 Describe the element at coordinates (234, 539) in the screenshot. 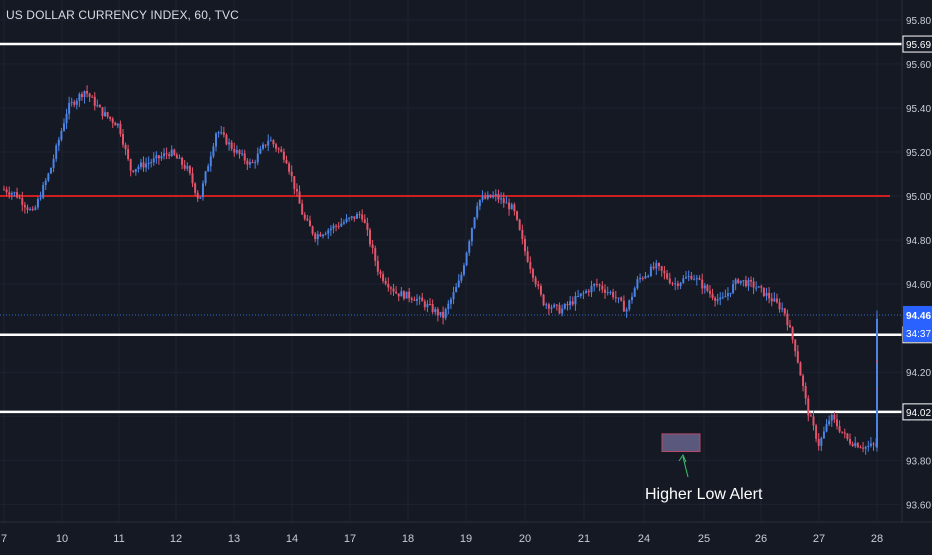

I see `time-tick-label: 13` at that location.